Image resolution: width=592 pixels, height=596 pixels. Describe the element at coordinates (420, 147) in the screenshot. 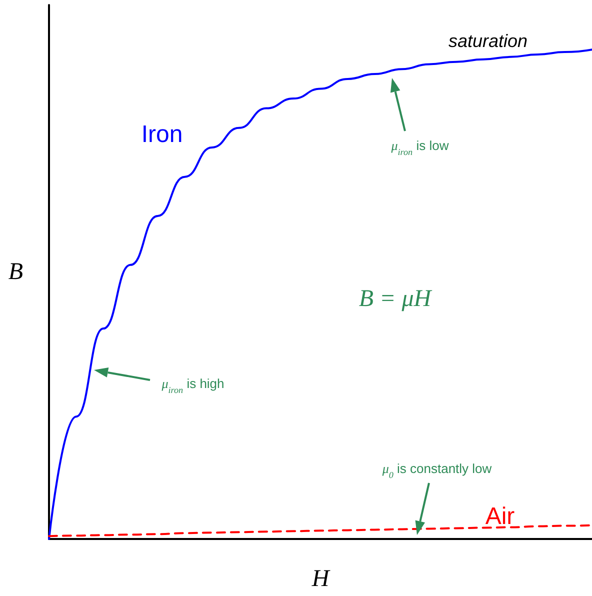

I see `annotation: μ$_{iron}$ is low` at that location.